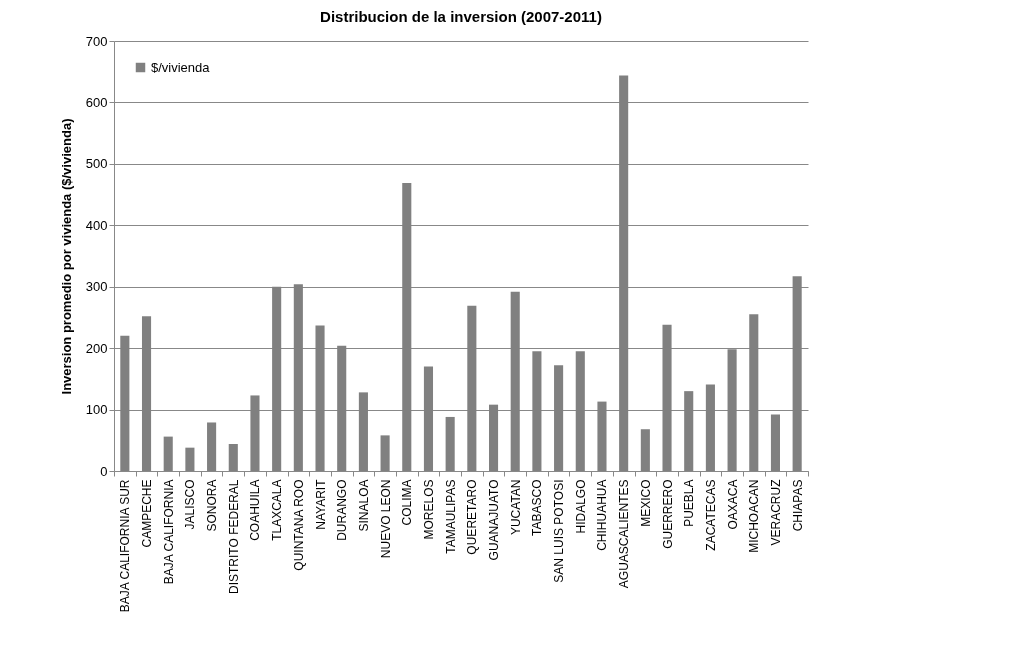 The image size is (1009, 669). What do you see at coordinates (212, 505) in the screenshot?
I see `x-tick-label: SONORA` at bounding box center [212, 505].